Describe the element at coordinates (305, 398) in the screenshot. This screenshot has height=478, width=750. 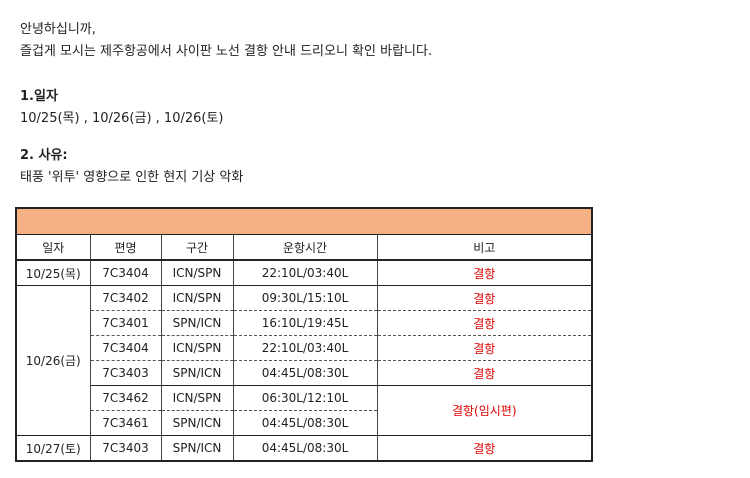
I see `time-cell: 06:30L/12:10L` at that location.